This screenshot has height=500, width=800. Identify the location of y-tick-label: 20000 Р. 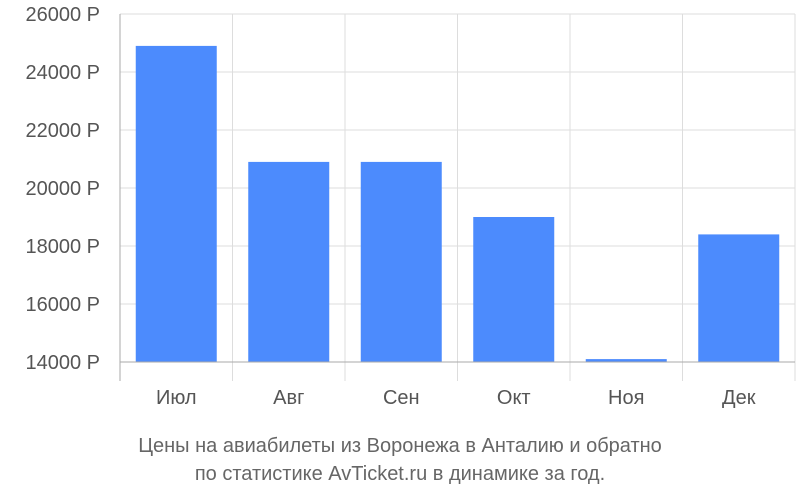
(62, 189).